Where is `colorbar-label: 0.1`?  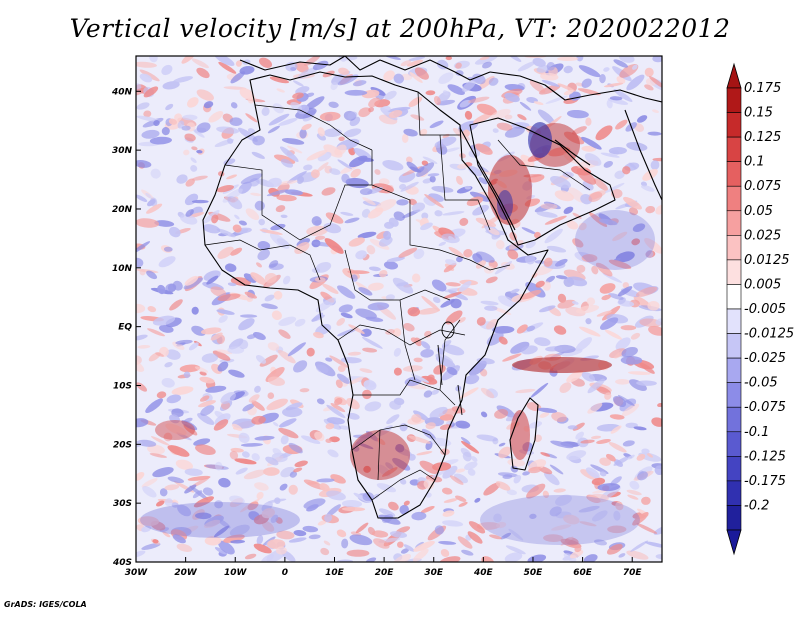 colorbar-label: 0.1 is located at coordinates (754, 162).